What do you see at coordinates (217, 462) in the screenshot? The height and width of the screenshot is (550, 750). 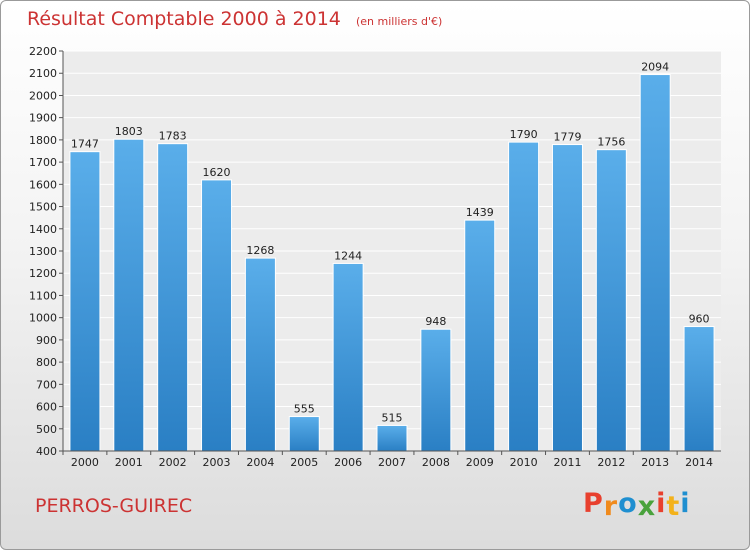 I see `x-tick-label-2003: 2003` at bounding box center [217, 462].